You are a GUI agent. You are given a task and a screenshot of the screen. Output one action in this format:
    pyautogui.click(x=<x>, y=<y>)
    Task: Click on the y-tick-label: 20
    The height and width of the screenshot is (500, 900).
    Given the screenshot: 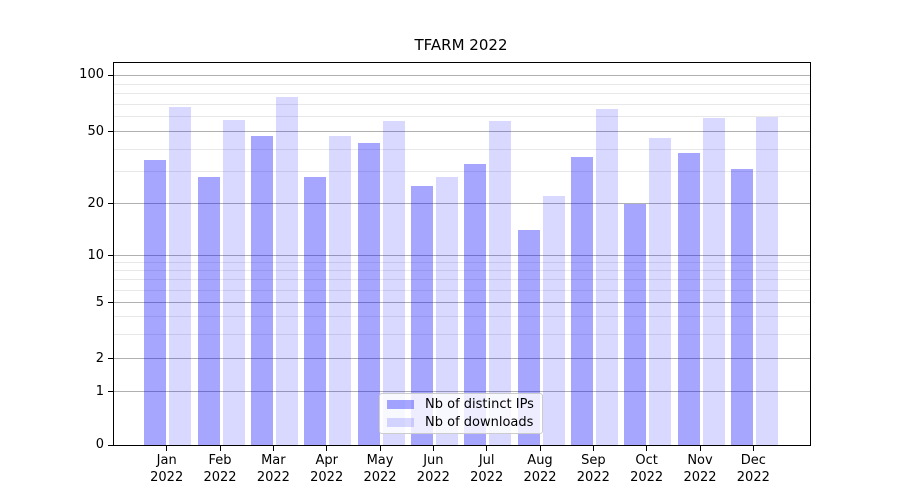 What is the action you would take?
    pyautogui.click(x=95, y=203)
    